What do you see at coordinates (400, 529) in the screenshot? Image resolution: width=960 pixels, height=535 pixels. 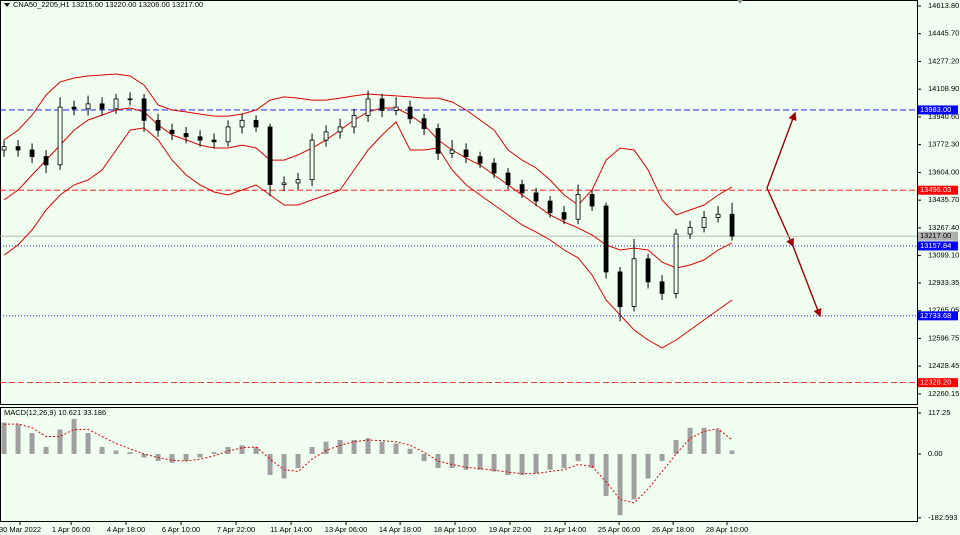 I see `x-tick-label: 14 Apr 18:00` at bounding box center [400, 529].